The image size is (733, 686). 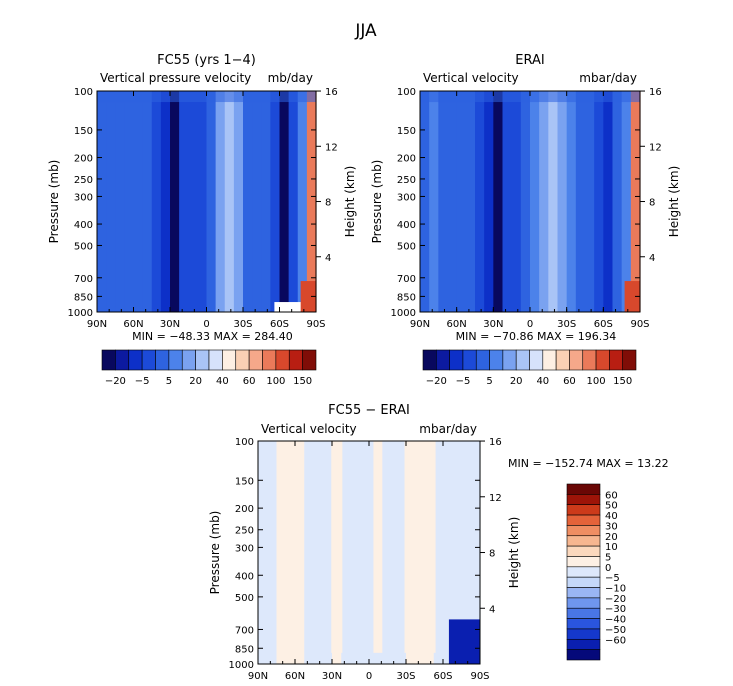 I want to click on colorbar-label: 10, so click(x=611, y=547).